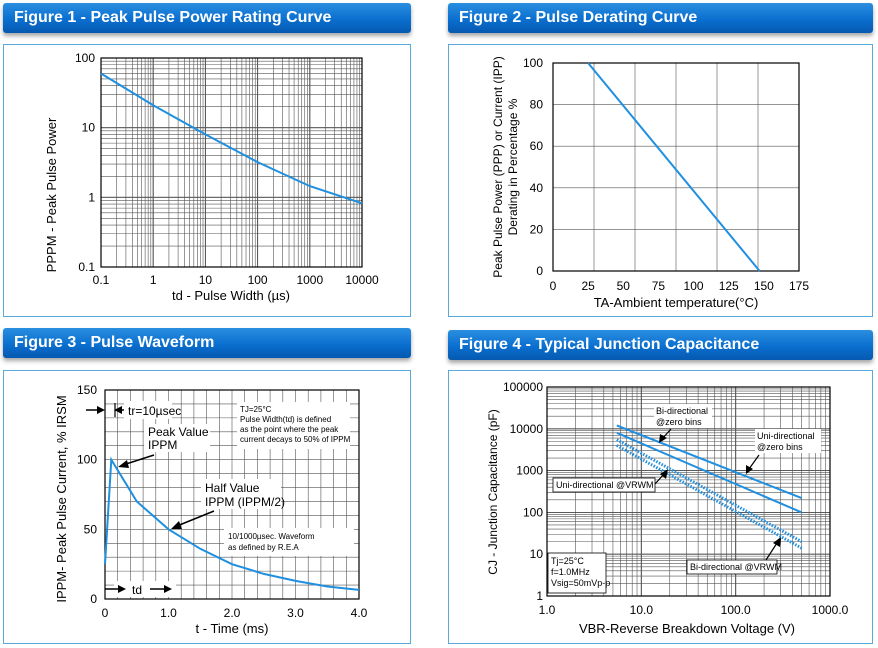  What do you see at coordinates (231, 138) in the screenshot?
I see `figure1-series-line` at bounding box center [231, 138].